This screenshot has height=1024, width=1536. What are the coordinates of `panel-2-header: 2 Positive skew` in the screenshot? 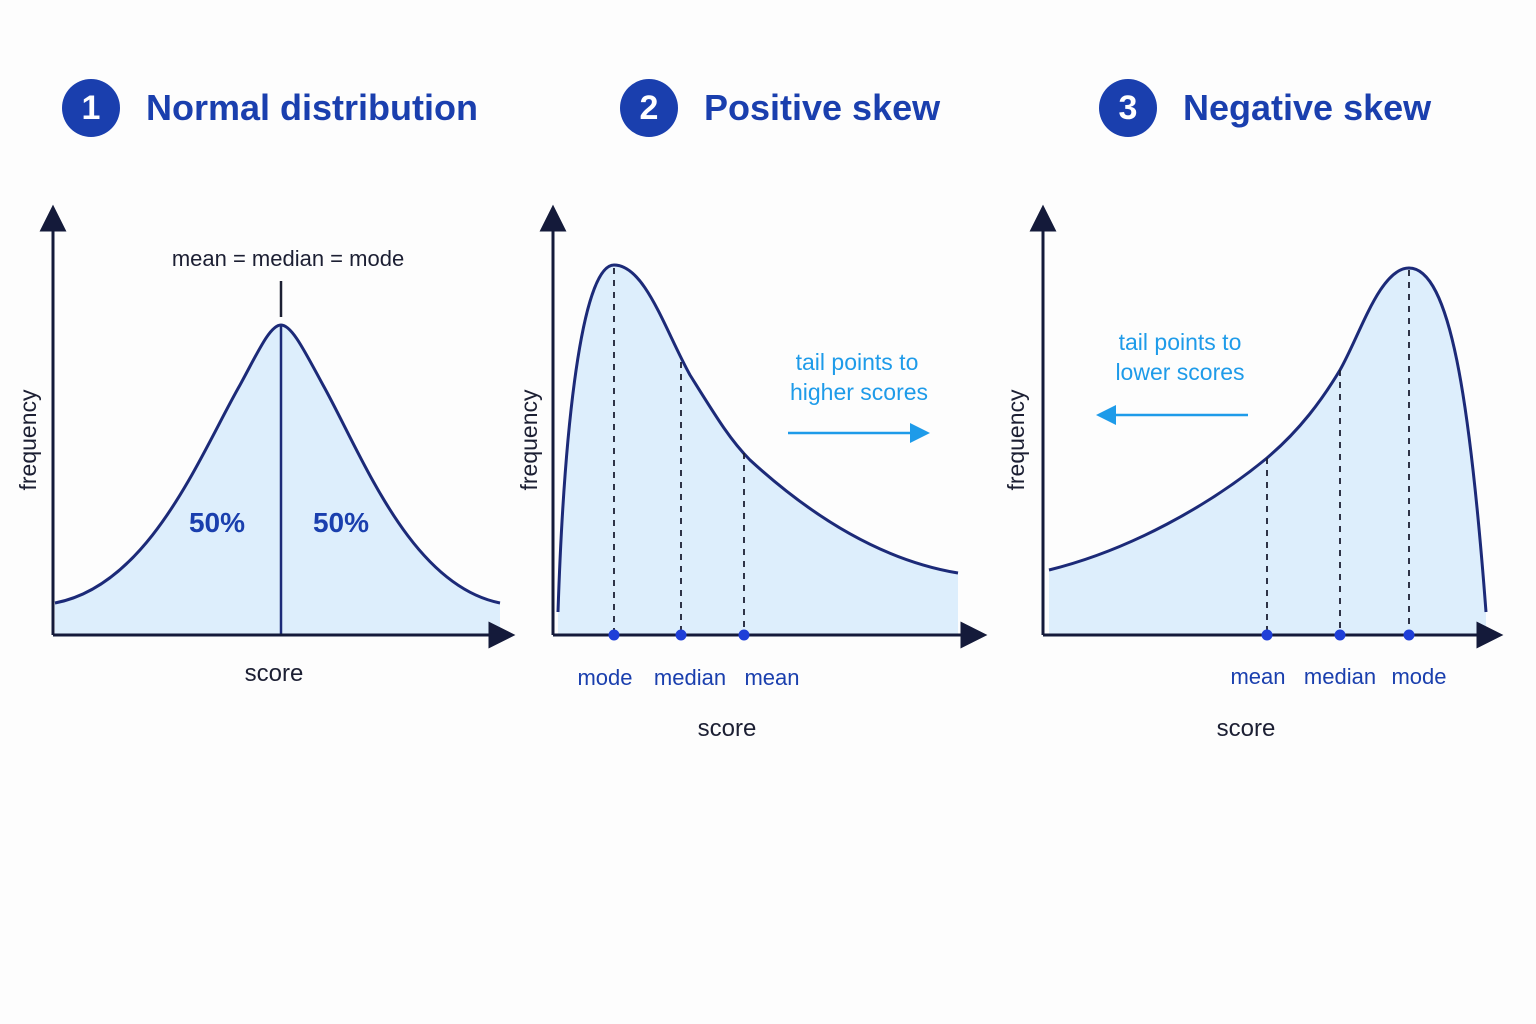 It's located at (780, 108).